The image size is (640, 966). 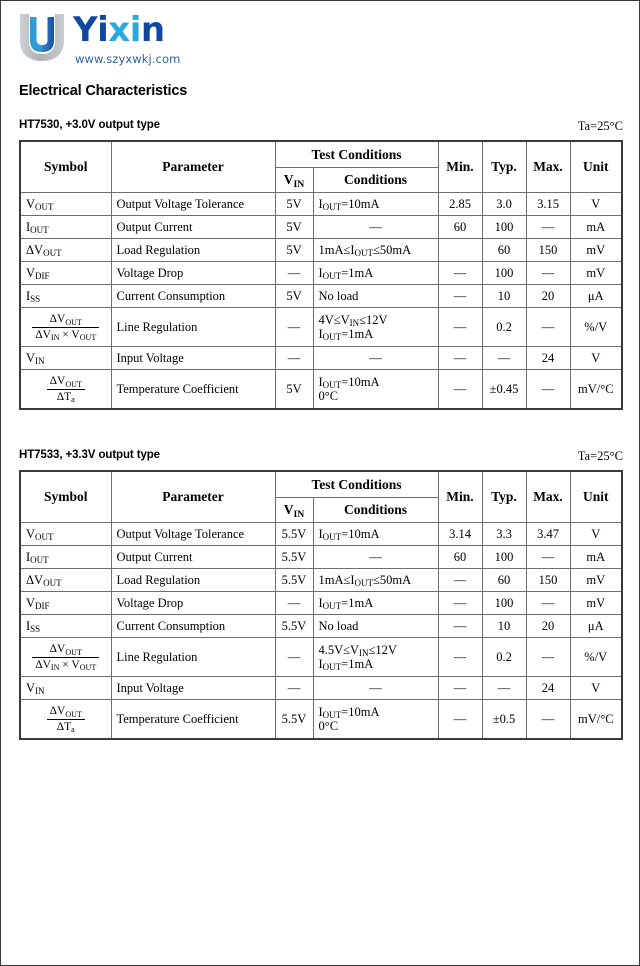 I want to click on cell-unit: mV/°C, so click(x=596, y=389).